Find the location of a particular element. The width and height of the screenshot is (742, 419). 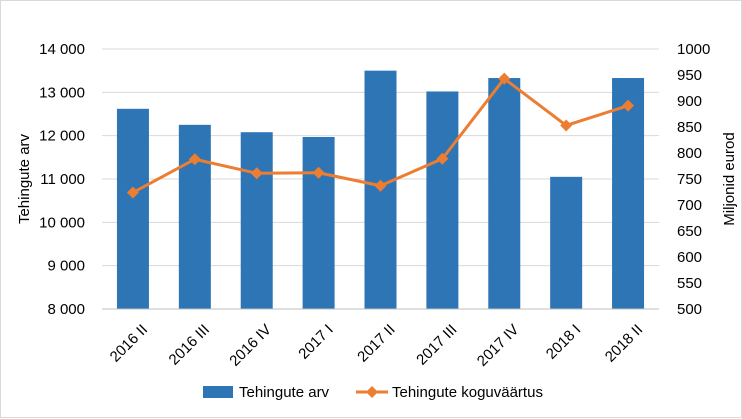

y-right-tick-label: 850 is located at coordinates (689, 127).